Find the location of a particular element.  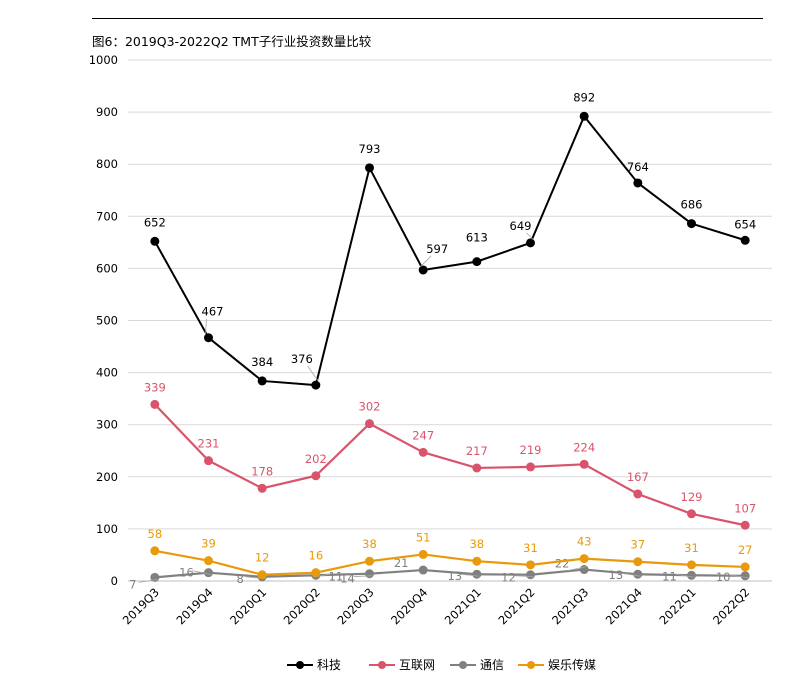

data-label: 167 is located at coordinates (638, 477).